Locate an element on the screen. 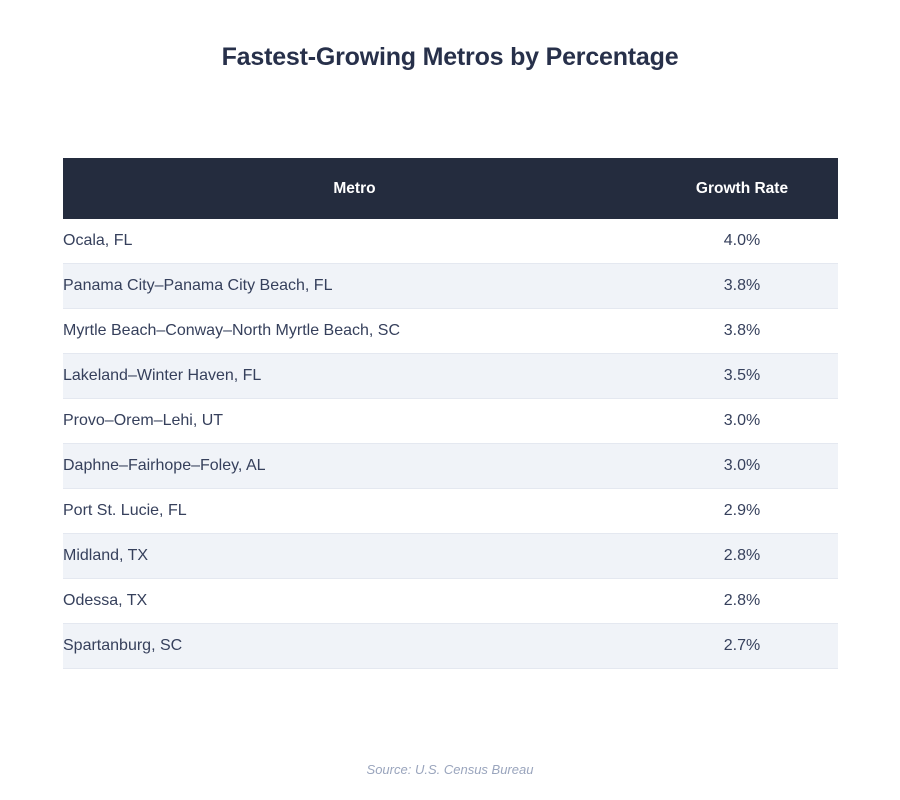 The width and height of the screenshot is (900, 800). table-row: Lakeland–Winter Haven, FL 3.5% is located at coordinates (450, 376).